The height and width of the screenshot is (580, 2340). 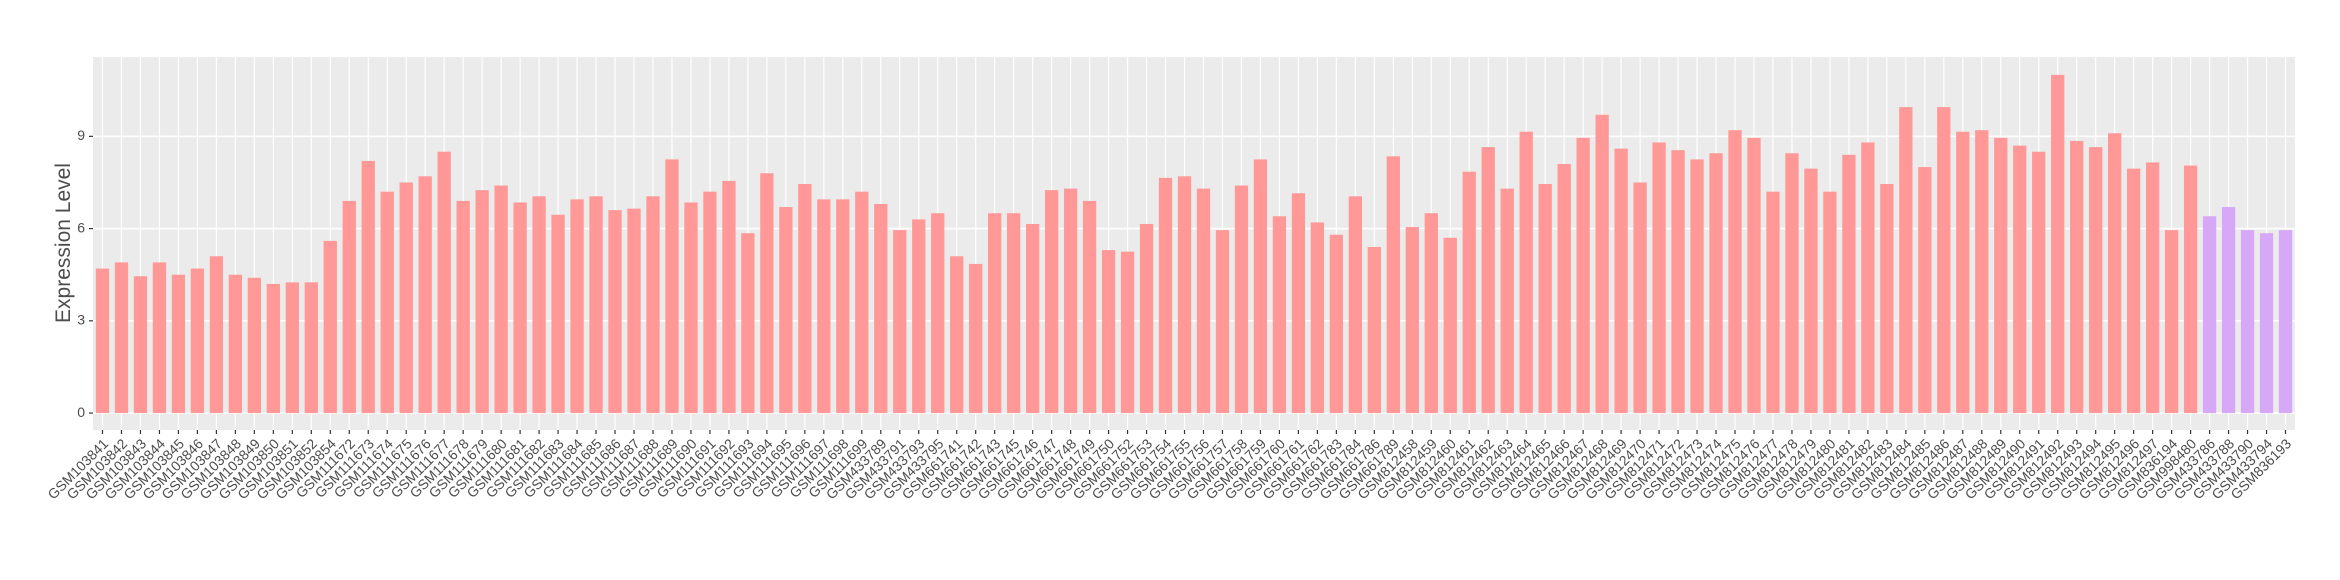 I want to click on y-axis-title: Expression Level, so click(x=63, y=243).